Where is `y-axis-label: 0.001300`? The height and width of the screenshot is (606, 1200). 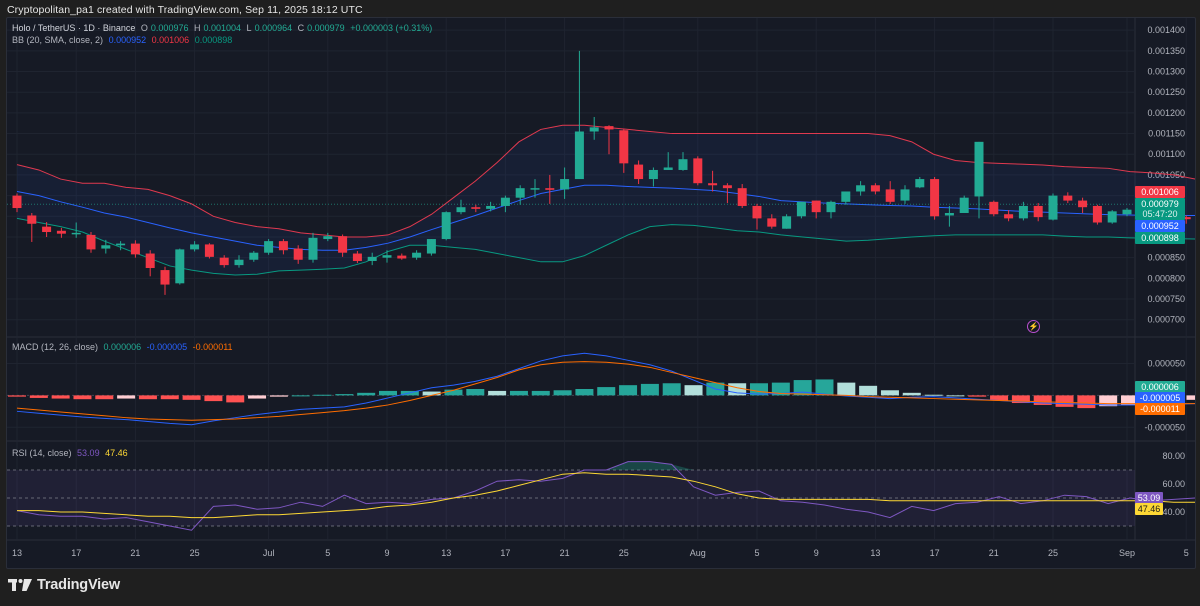
y-axis-label: 0.001300 is located at coordinates (1166, 72).